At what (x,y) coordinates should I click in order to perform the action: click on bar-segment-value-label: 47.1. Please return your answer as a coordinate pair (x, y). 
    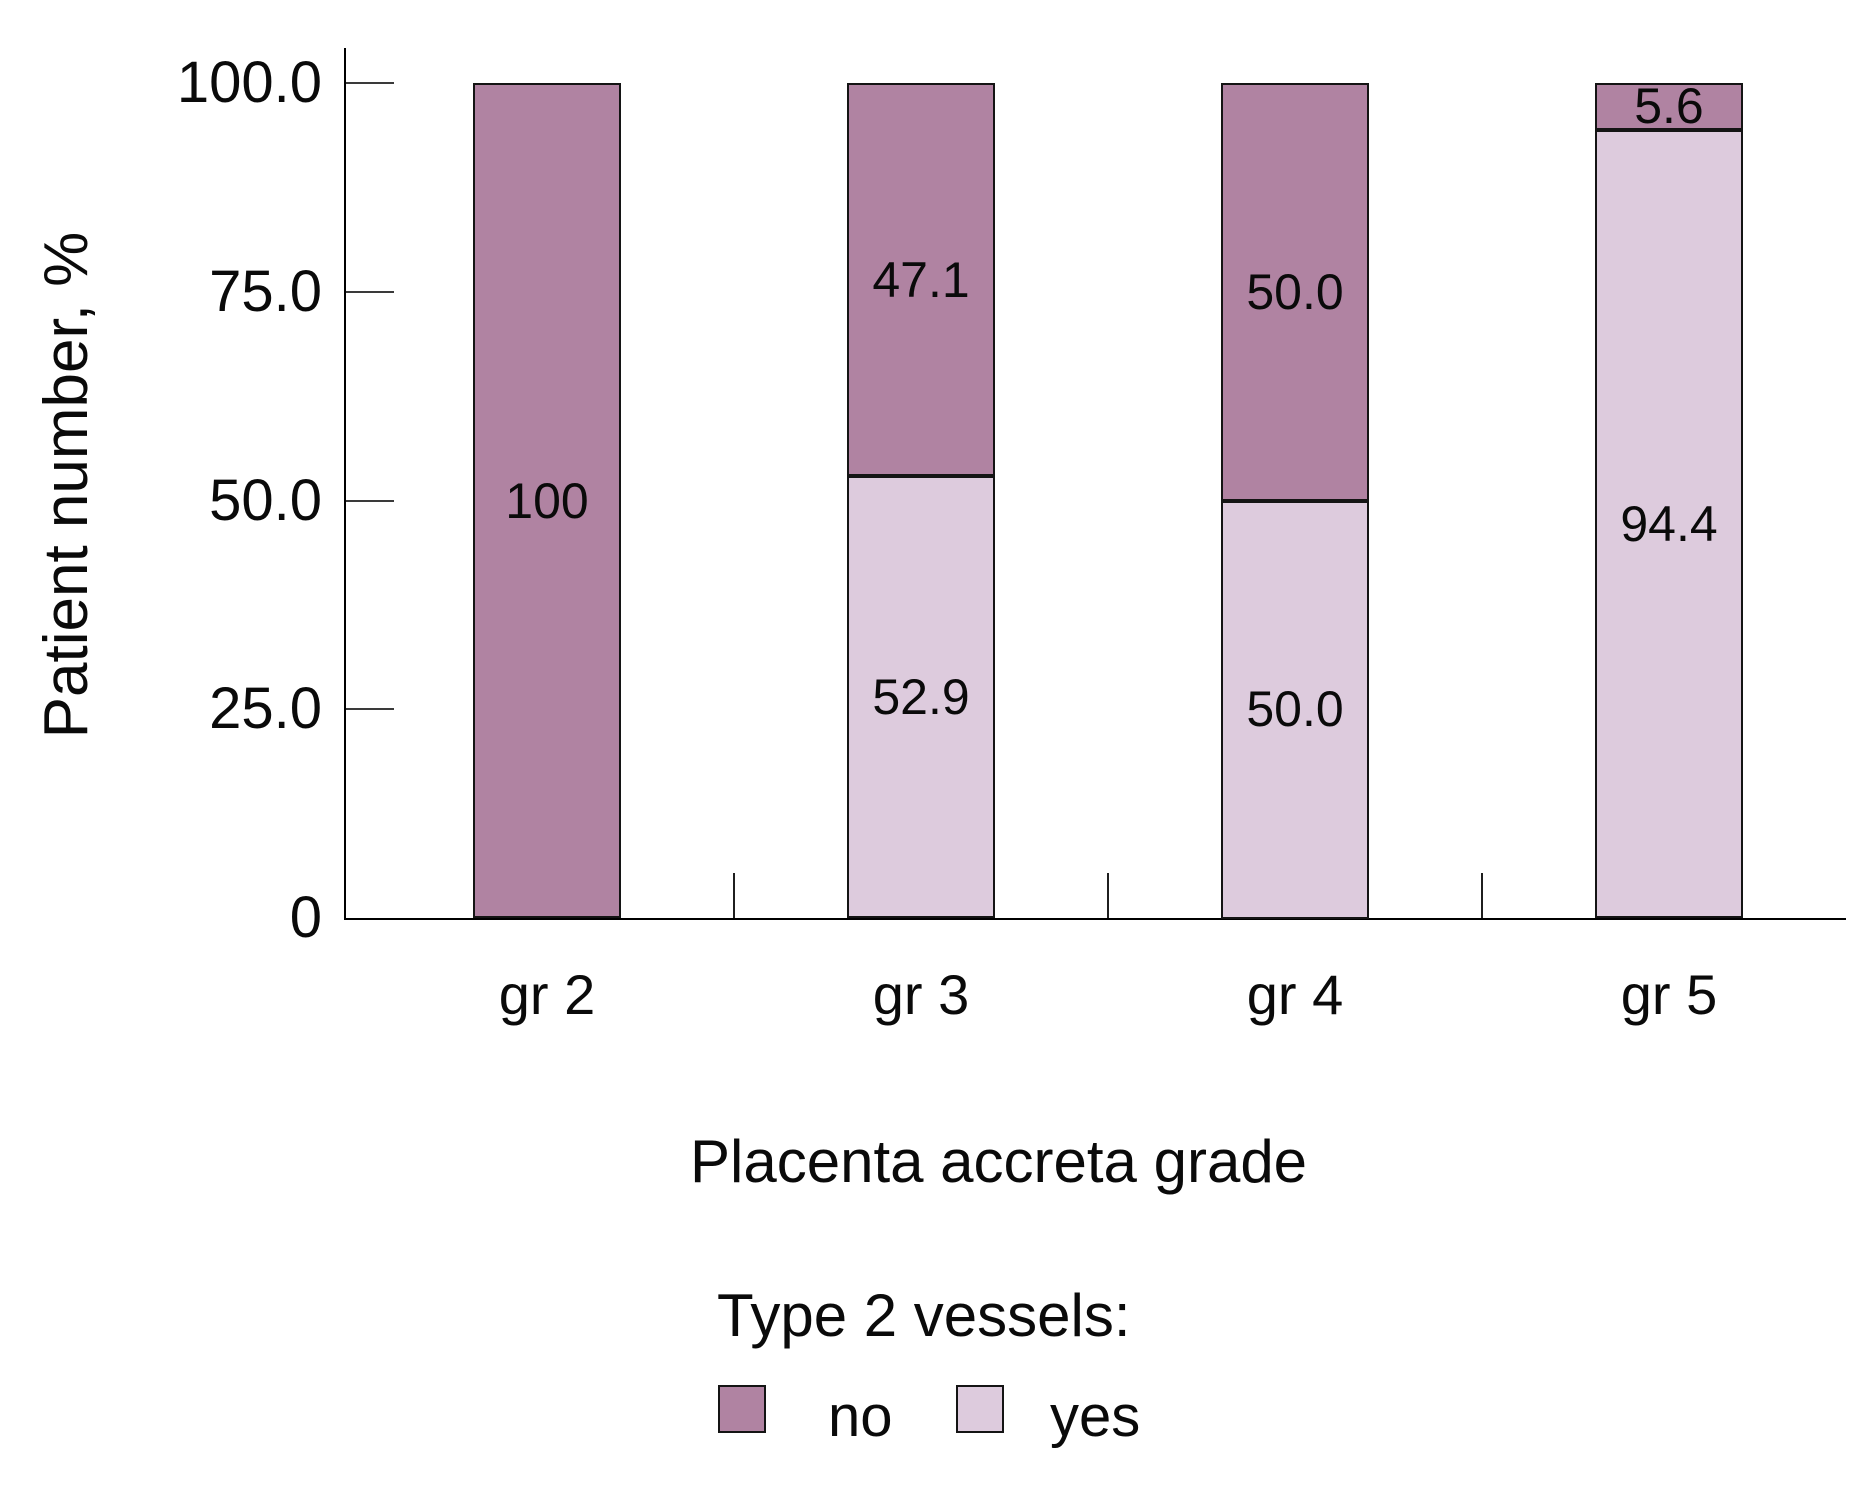
    Looking at the image, I should click on (921, 280).